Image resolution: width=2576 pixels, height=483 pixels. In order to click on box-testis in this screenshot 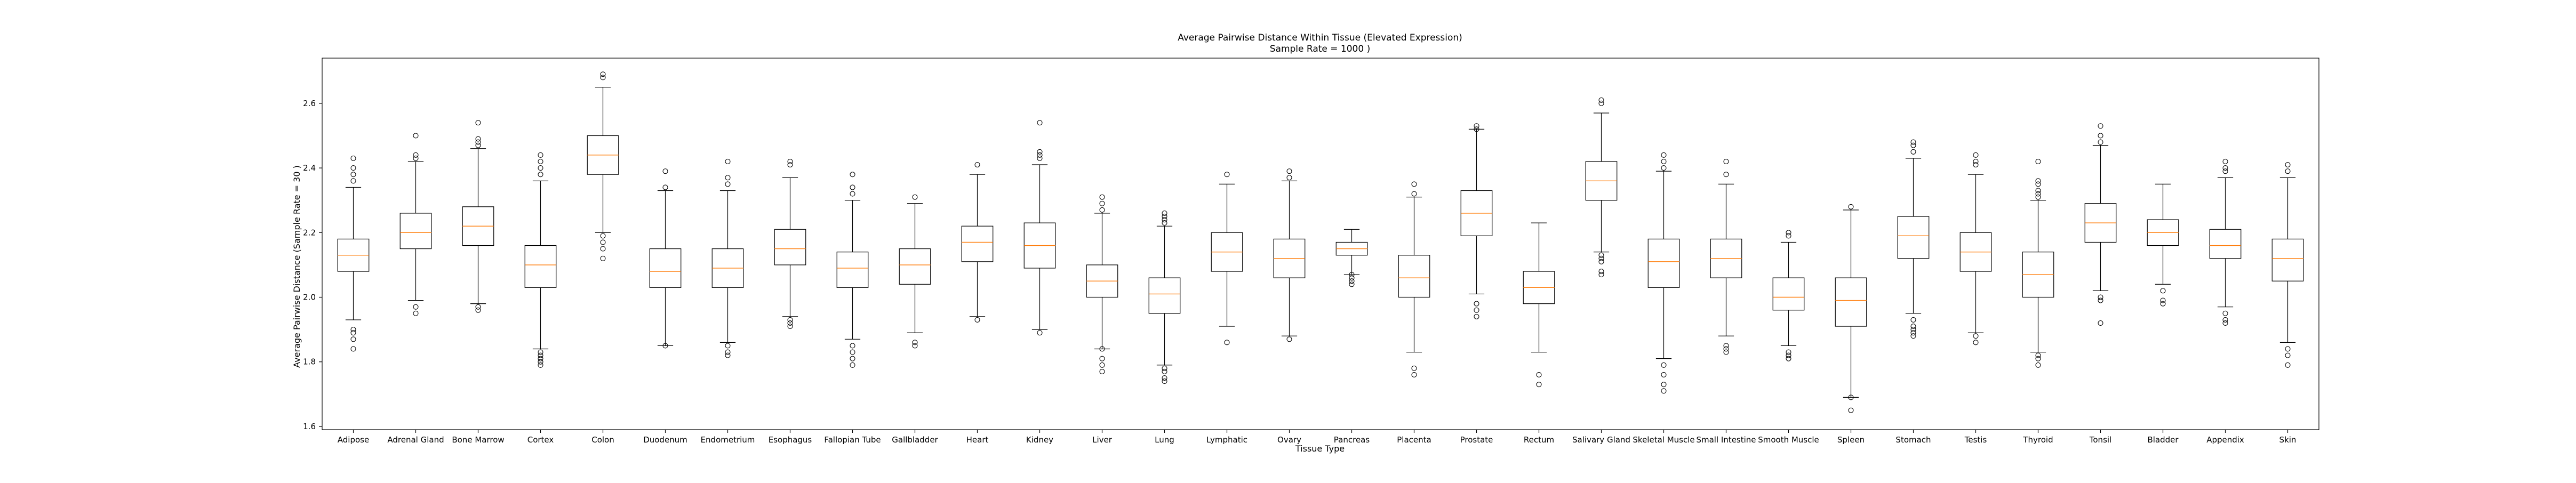, I will do `click(1975, 248)`.